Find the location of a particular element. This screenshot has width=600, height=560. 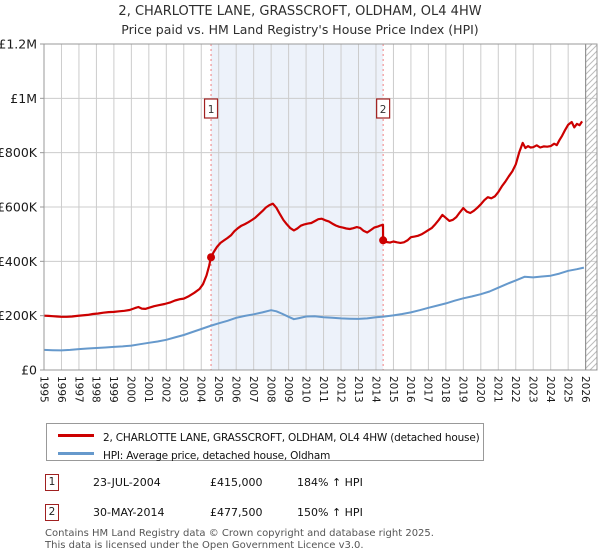

sale-2-date: 30-MAY-2014 is located at coordinates (129, 512).